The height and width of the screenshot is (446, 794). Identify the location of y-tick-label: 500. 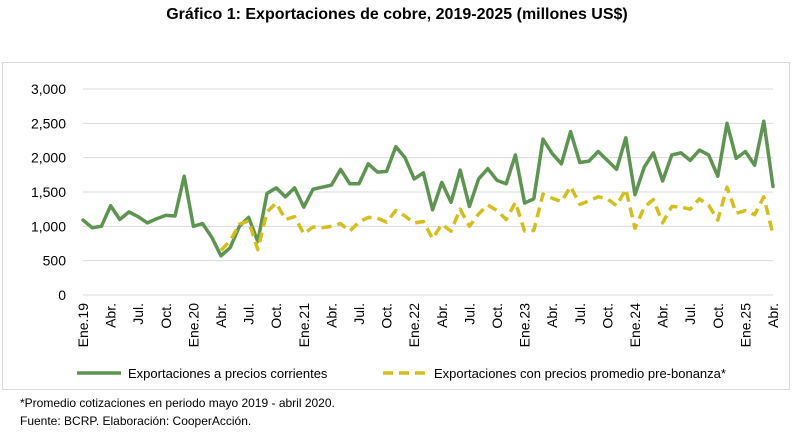
(55, 261).